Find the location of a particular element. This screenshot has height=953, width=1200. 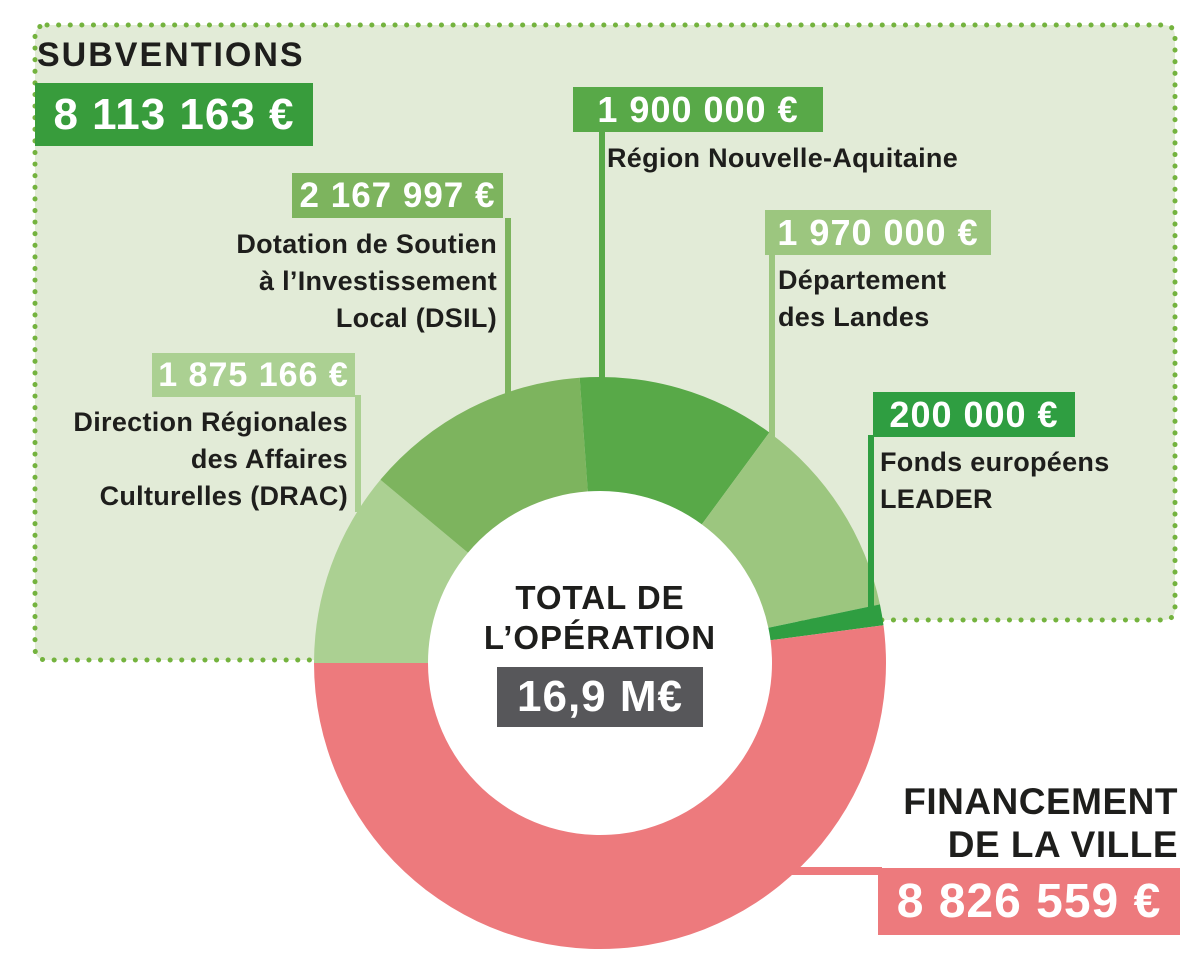

landes-label: Département des Landes is located at coordinates (862, 299).